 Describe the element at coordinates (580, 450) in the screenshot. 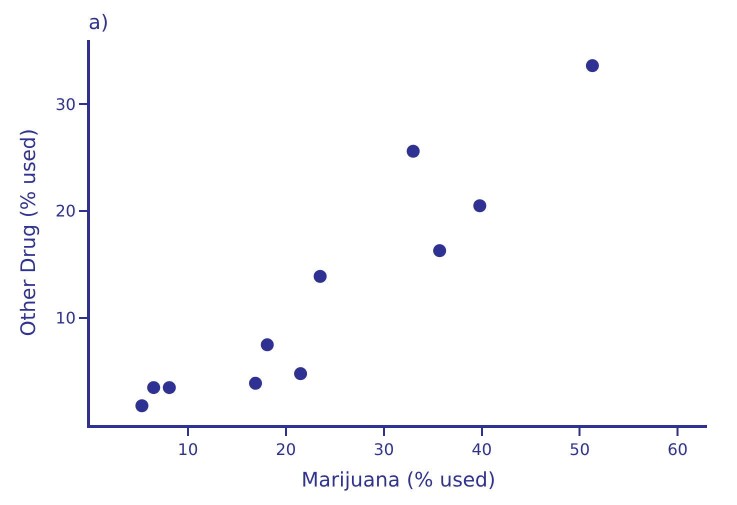

I see `x-tick-label: 50` at that location.